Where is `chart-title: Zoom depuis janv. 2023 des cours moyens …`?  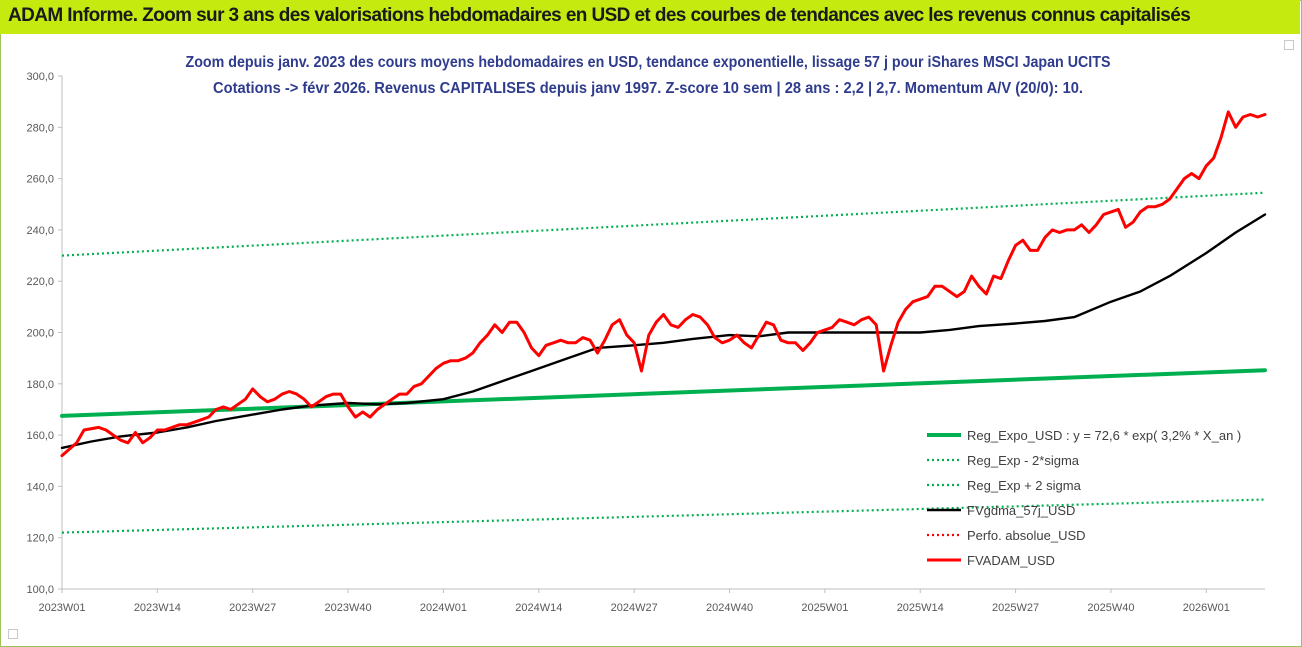 chart-title: Zoom depuis janv. 2023 des cours moyens … is located at coordinates (648, 62).